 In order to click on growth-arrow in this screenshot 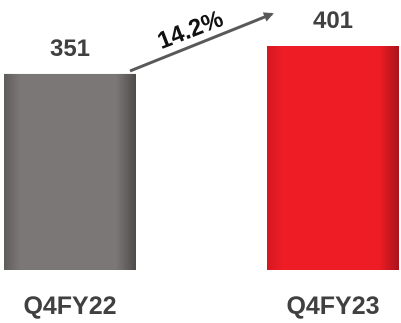, I will do `click(201, 42)`.